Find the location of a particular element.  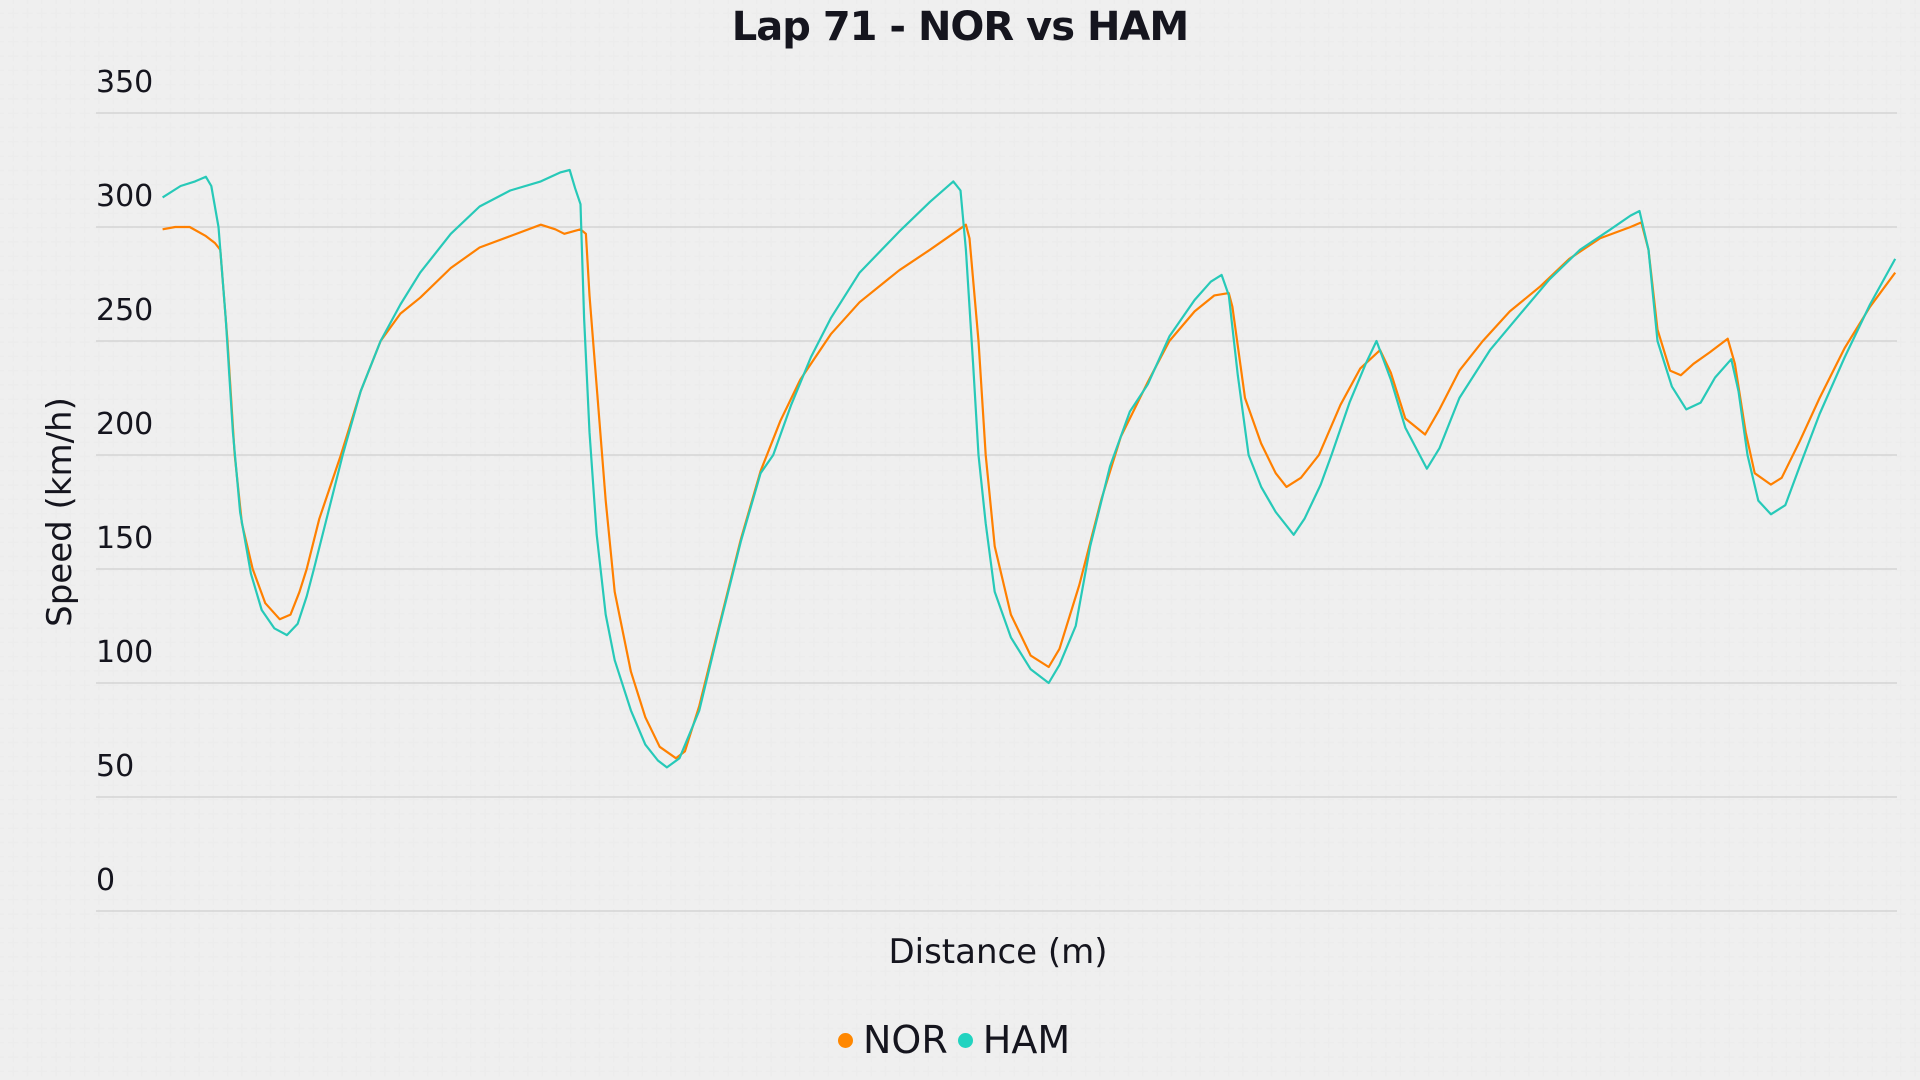

y-tick-label: 150 is located at coordinates (125, 538).